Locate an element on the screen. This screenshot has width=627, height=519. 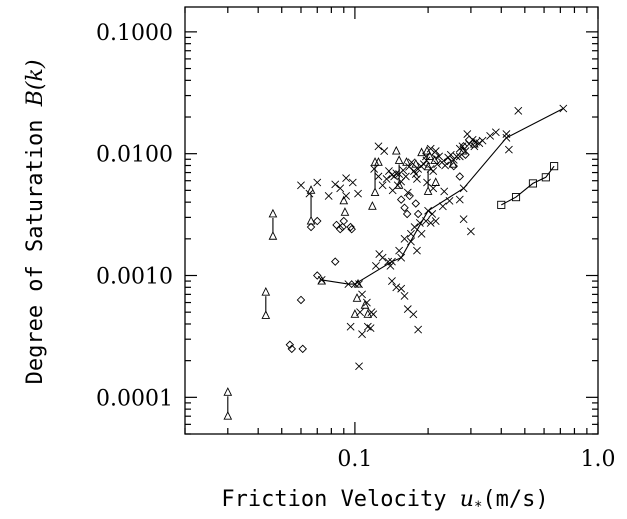
x-axis-title: Friction Velocity u*(m/s) is located at coordinates (384, 501).